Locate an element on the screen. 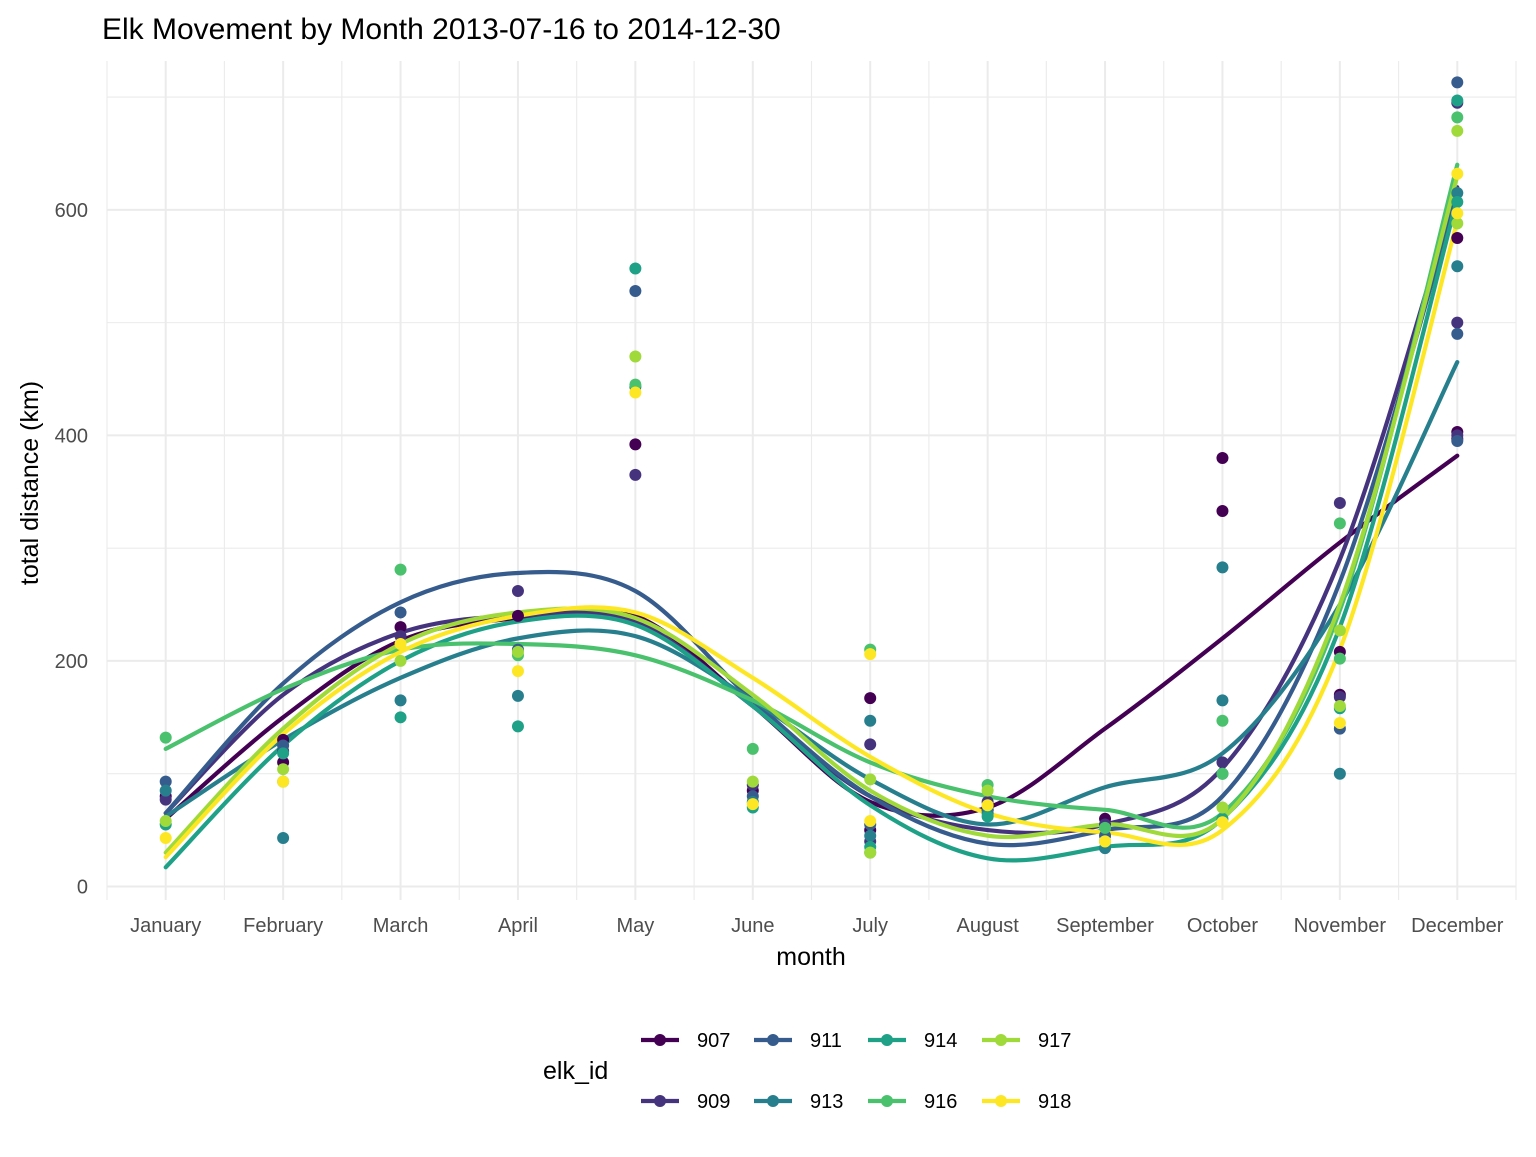 The height and width of the screenshot is (1157, 1536). x-tick-label: December is located at coordinates (1457, 926).